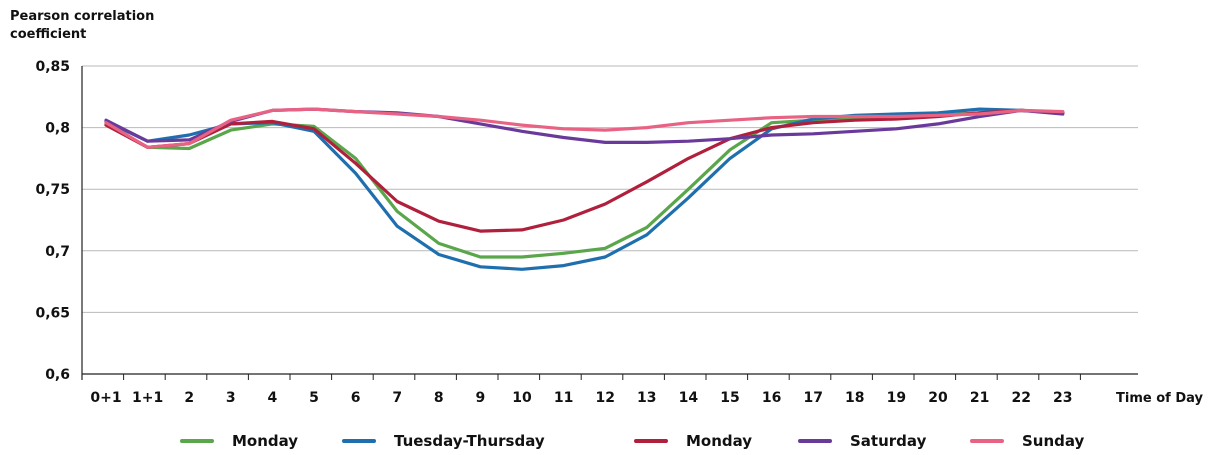  Describe the element at coordinates (82, 25) in the screenshot. I see `y-axis-title: Pearson correlation coefficient` at that location.